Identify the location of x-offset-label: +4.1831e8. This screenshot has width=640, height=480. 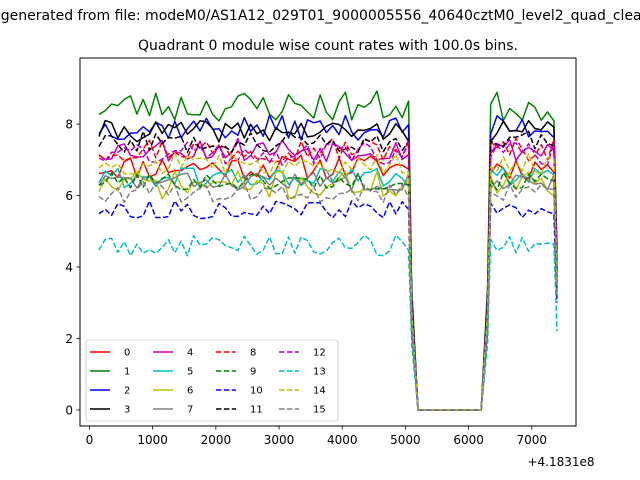
(560, 462).